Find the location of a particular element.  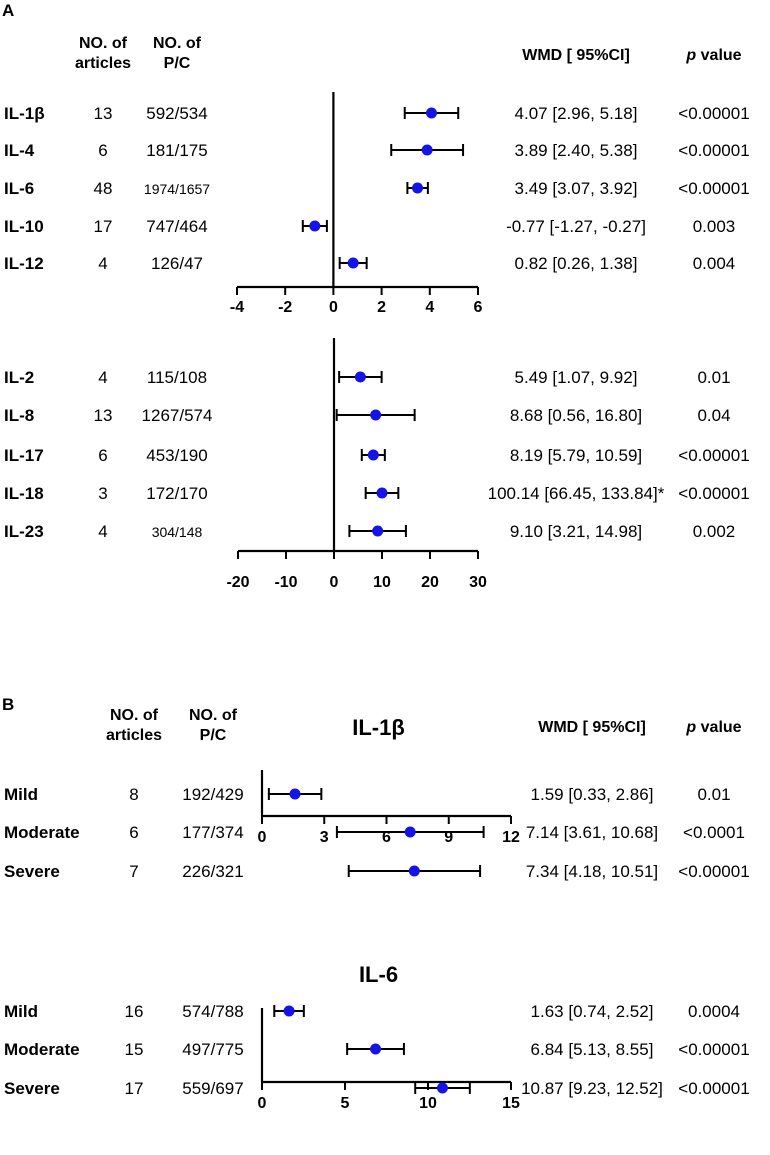

row-wmd-ci: 8.68 [0.56, 16.80] is located at coordinates (576, 415).